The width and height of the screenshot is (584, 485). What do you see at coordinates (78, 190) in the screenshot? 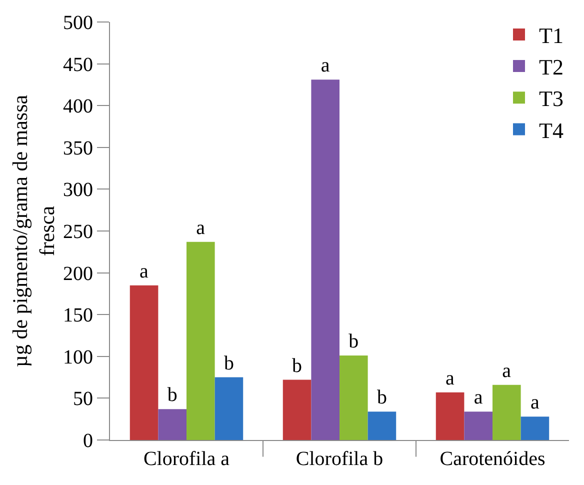
I see `y-tick-label: 300` at bounding box center [78, 190].